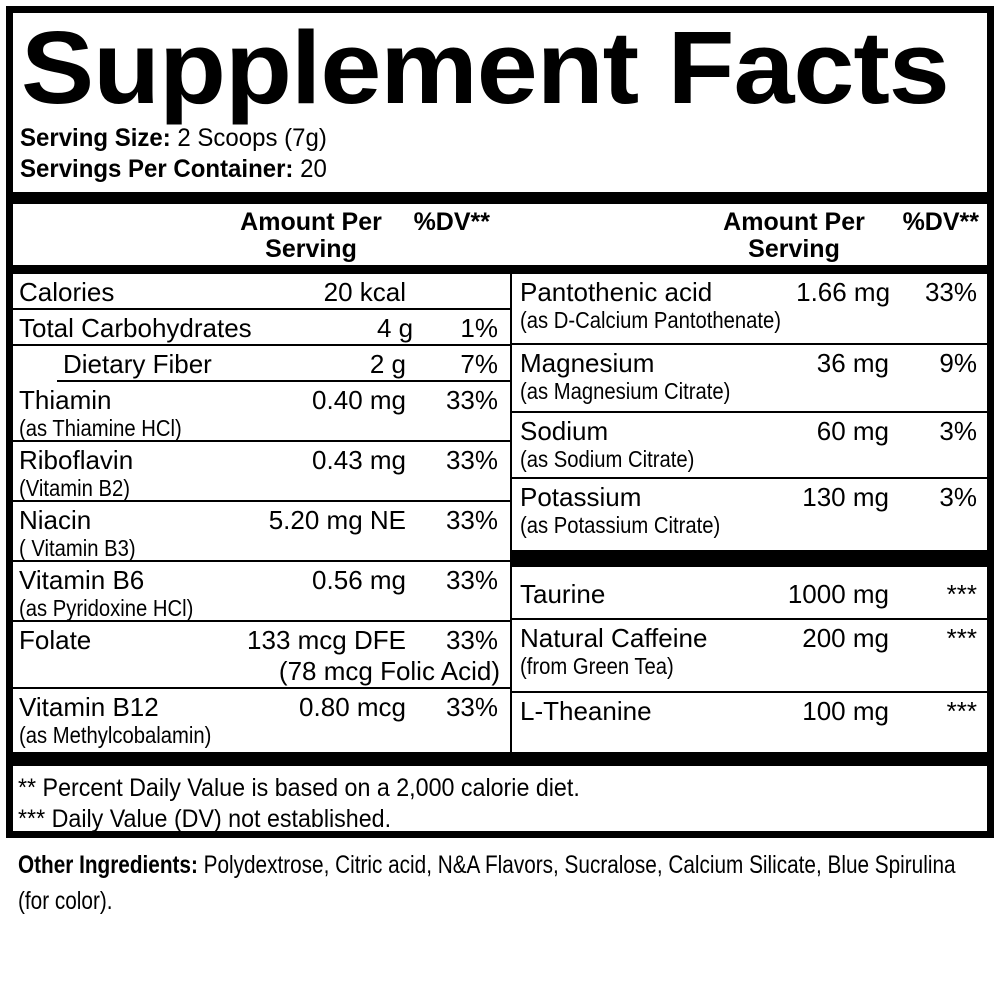  What do you see at coordinates (157, 169) in the screenshot?
I see `servings-per-container-label: Servings Per Container:` at bounding box center [157, 169].